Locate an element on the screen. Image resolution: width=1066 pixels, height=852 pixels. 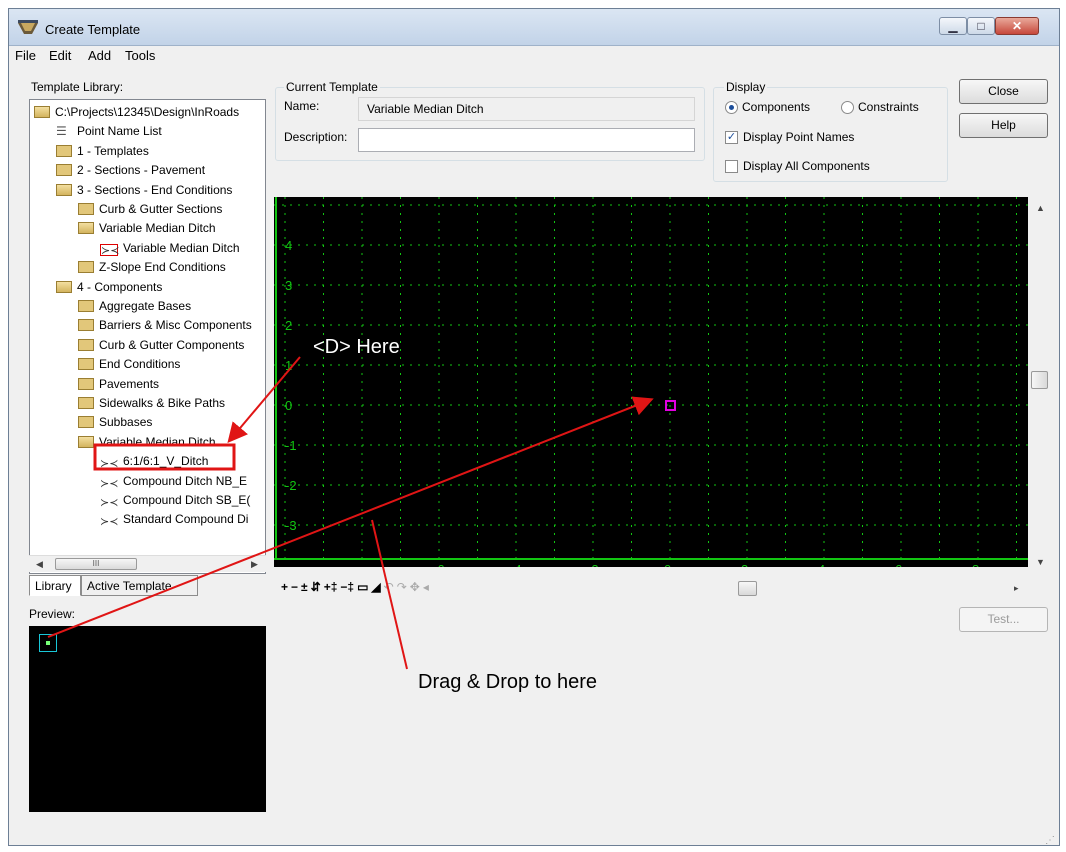
tree-item: Aggregate Bases is located at coordinates (134, 306).